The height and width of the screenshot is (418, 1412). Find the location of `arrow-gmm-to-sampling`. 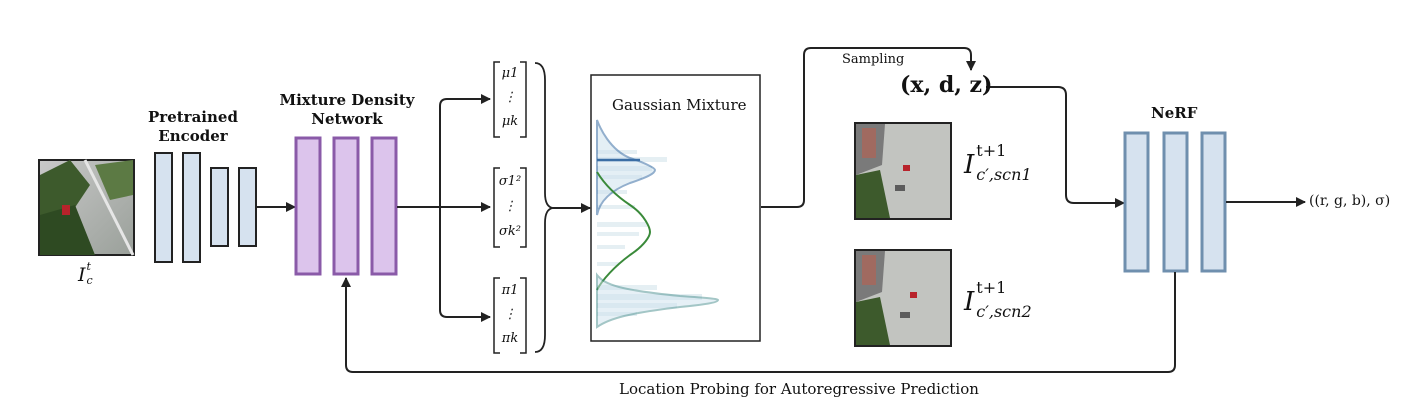

arrow-gmm-to-sampling is located at coordinates (868, 127).